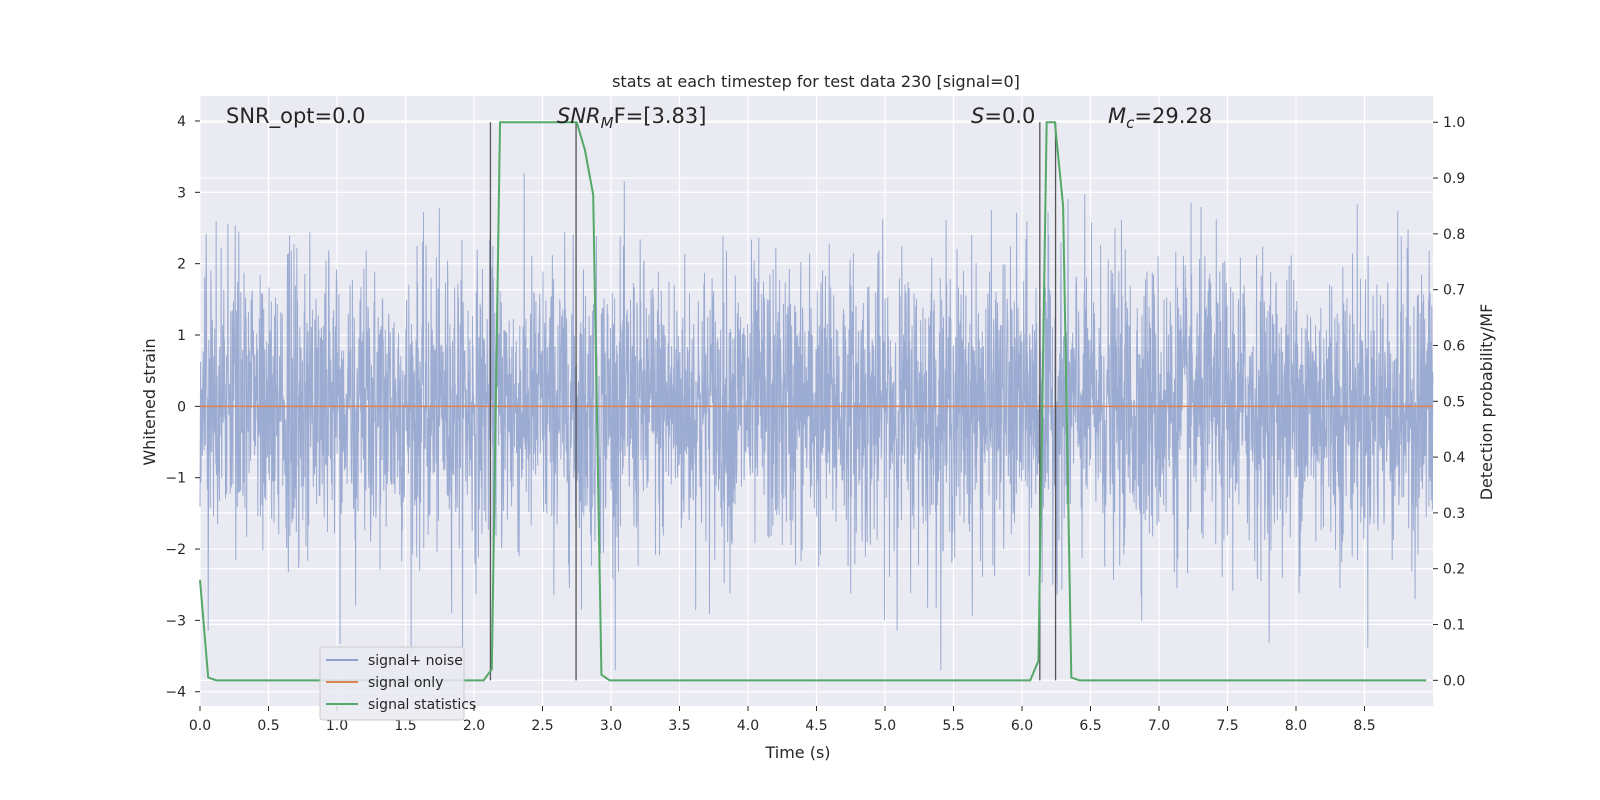 Image resolution: width=1600 pixels, height=800 pixels. Describe the element at coordinates (1130, 123) in the screenshot. I see `annotation-mc-sub: c` at that location.